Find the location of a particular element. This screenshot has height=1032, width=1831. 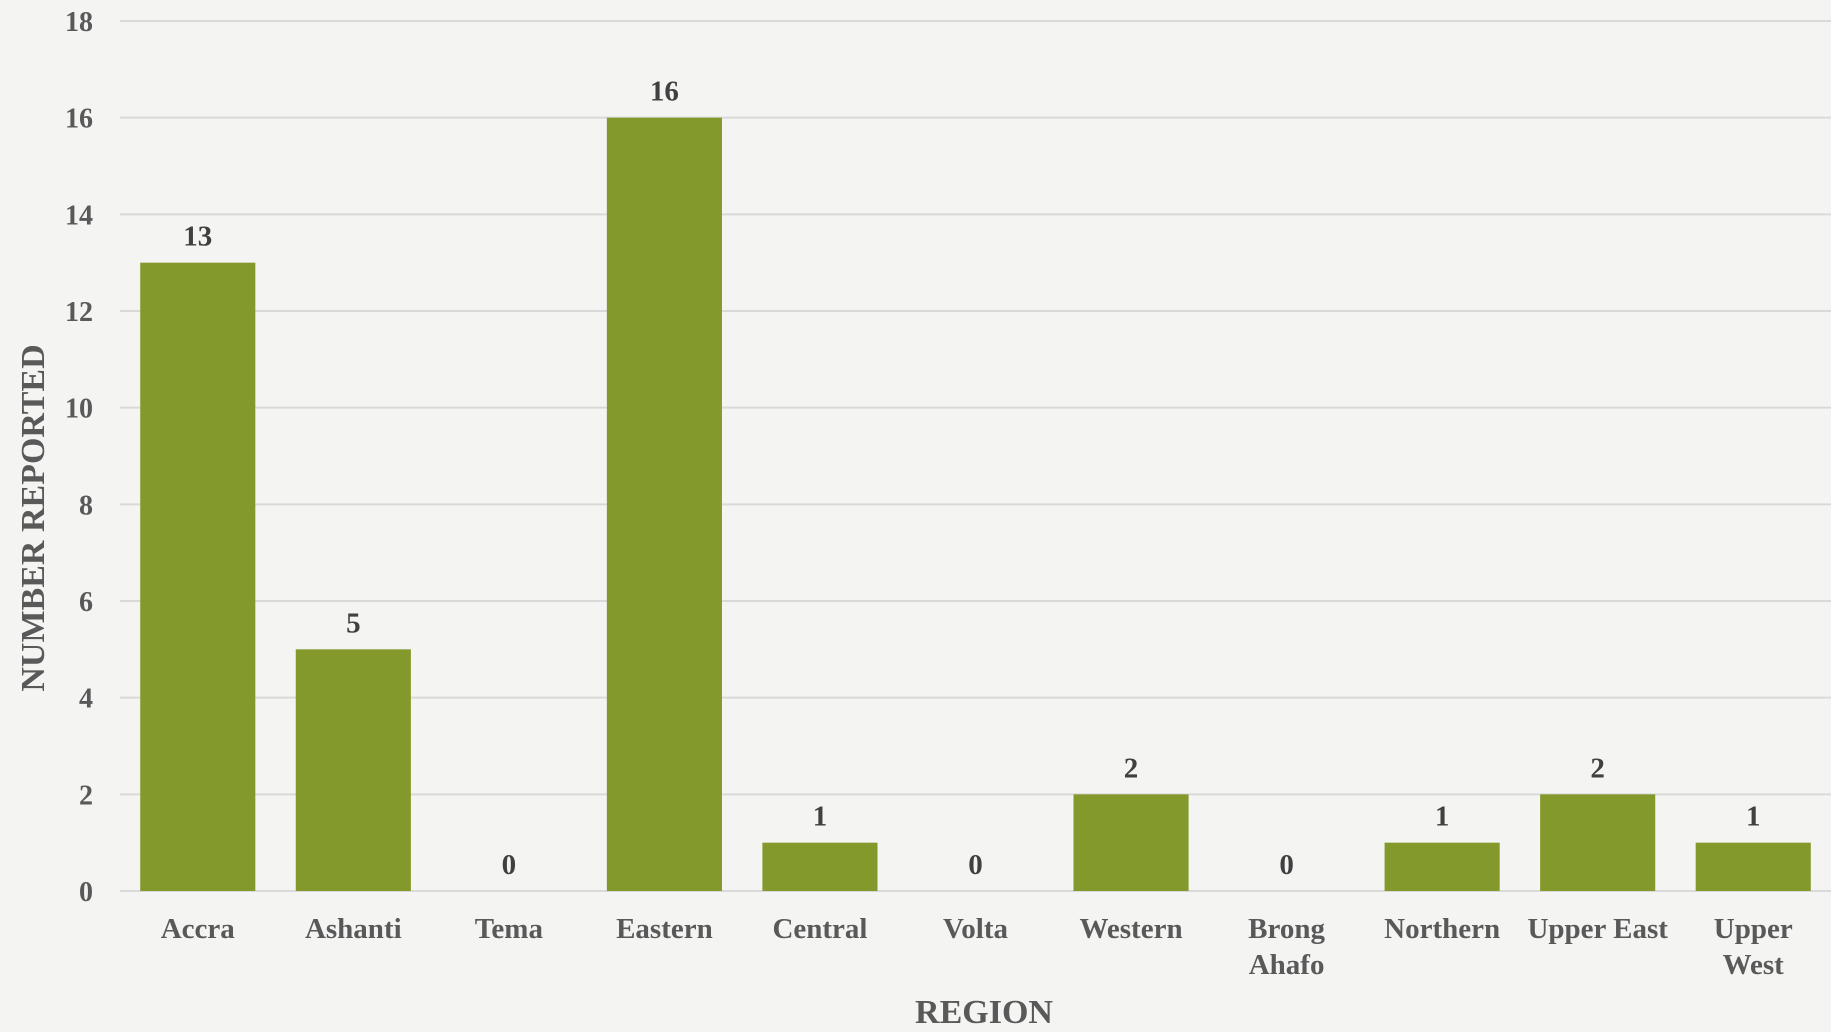

data-label: 5 is located at coordinates (353, 623).